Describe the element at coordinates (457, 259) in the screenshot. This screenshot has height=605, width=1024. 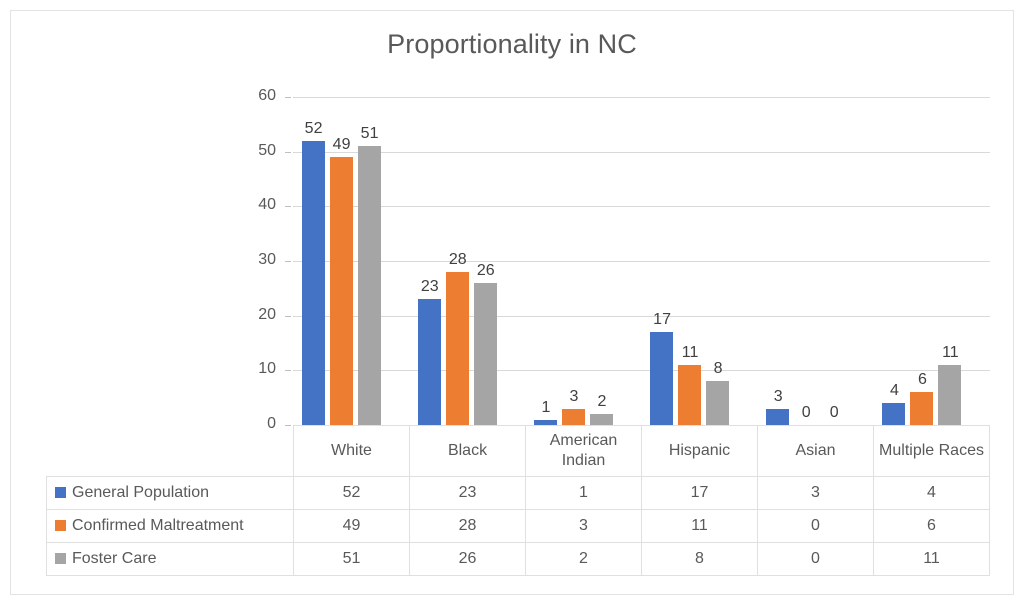
I see `bar-value-label: 28` at that location.